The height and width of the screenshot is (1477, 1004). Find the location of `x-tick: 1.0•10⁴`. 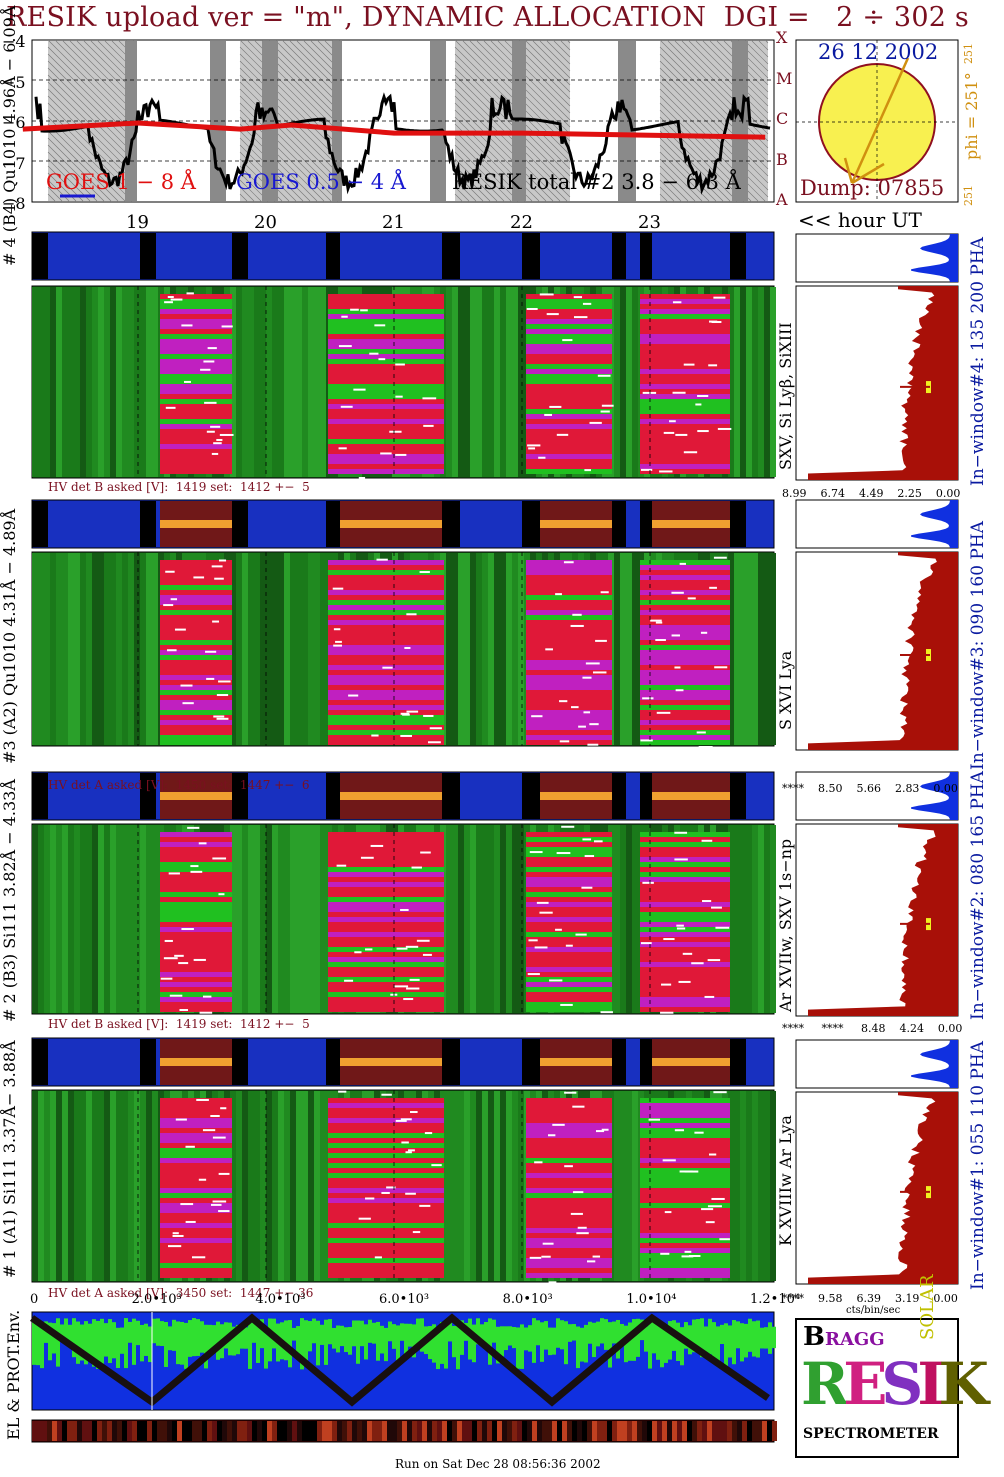

x-tick: 1.0•10⁴ is located at coordinates (651, 1299).